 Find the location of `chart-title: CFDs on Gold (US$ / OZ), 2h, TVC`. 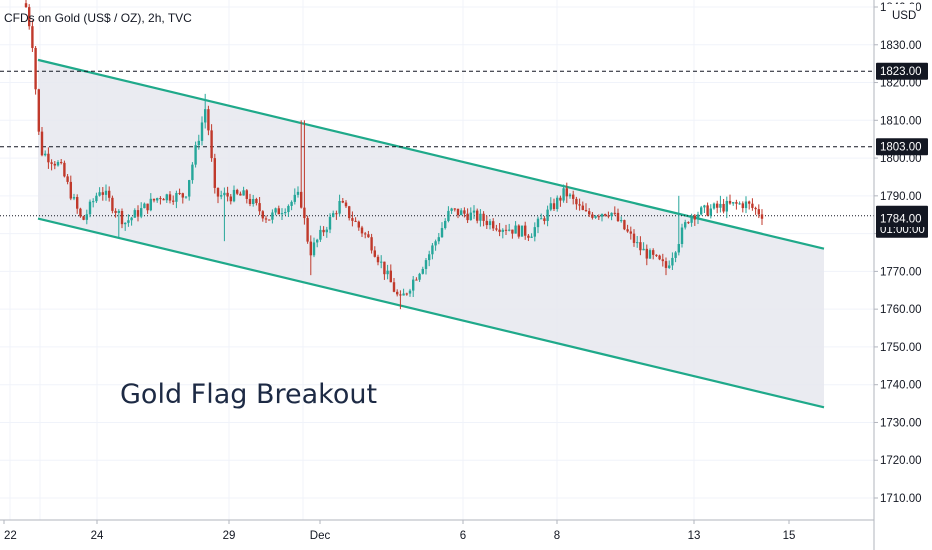

chart-title: CFDs on Gold (US$ / OZ), 2h, TVC is located at coordinates (98, 18).